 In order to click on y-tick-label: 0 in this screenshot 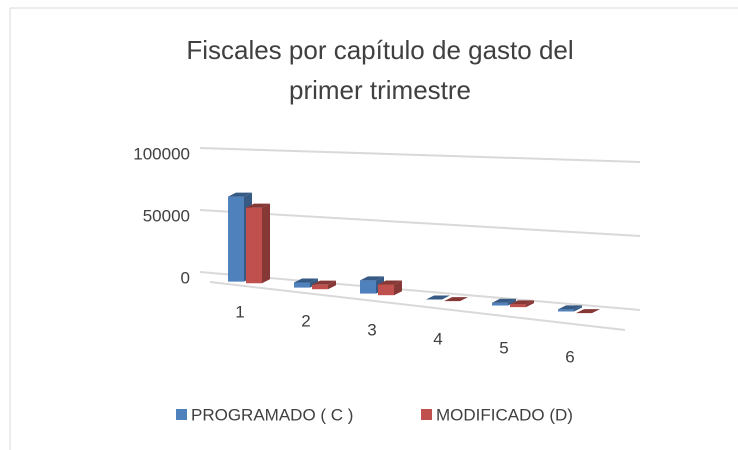, I will do `click(185, 277)`.